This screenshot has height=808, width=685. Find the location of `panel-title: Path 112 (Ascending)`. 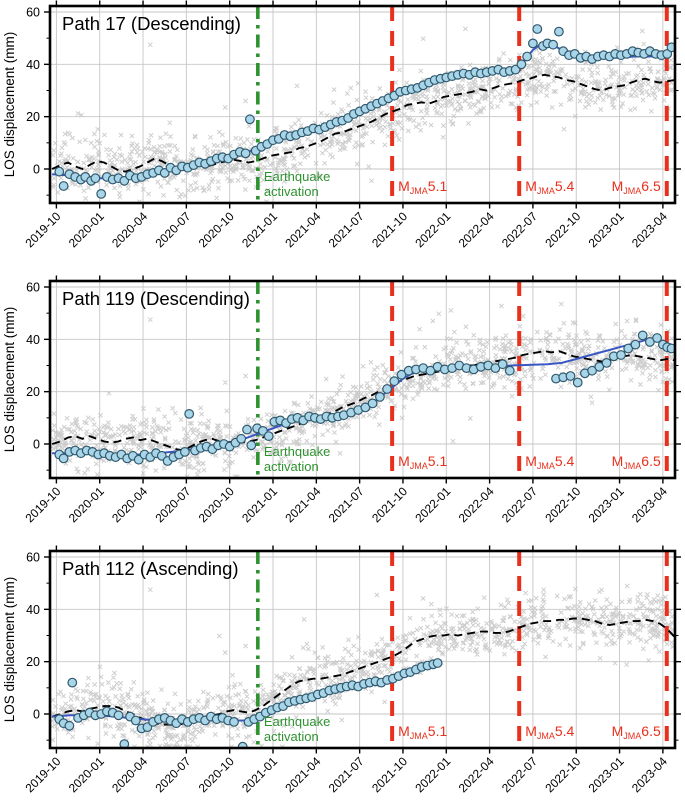

panel-title: Path 112 (Ascending) is located at coordinates (150, 568).